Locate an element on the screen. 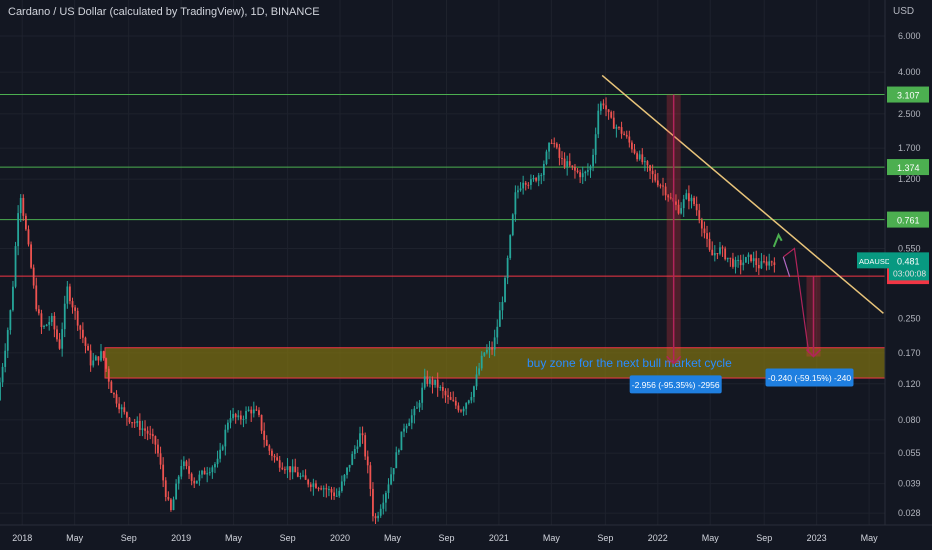  price-tick-label: 0.039 is located at coordinates (909, 484).